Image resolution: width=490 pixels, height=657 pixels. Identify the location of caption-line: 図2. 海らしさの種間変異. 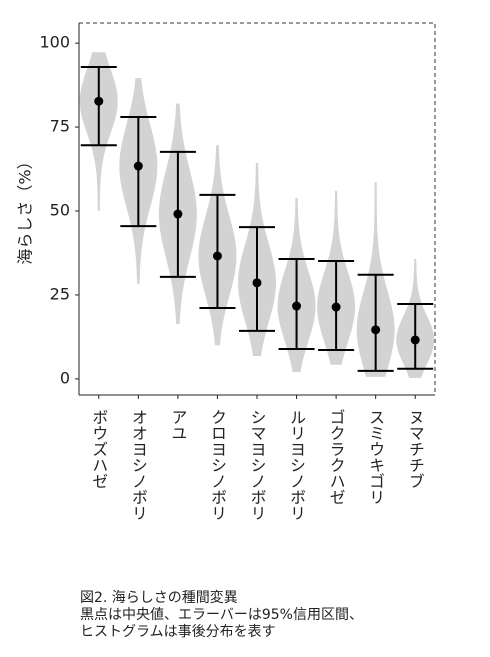
(159, 598).